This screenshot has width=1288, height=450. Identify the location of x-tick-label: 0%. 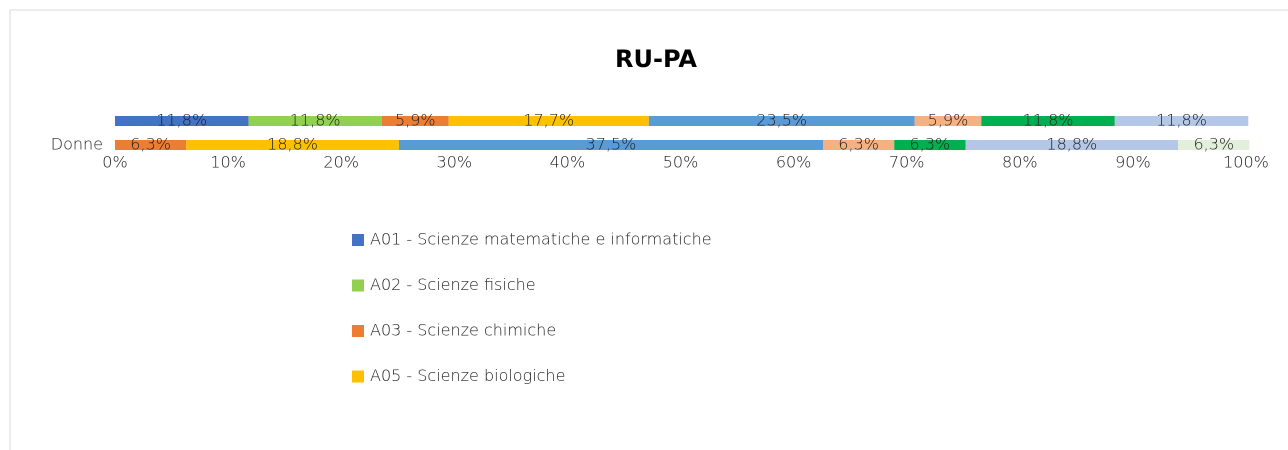
(114, 162).